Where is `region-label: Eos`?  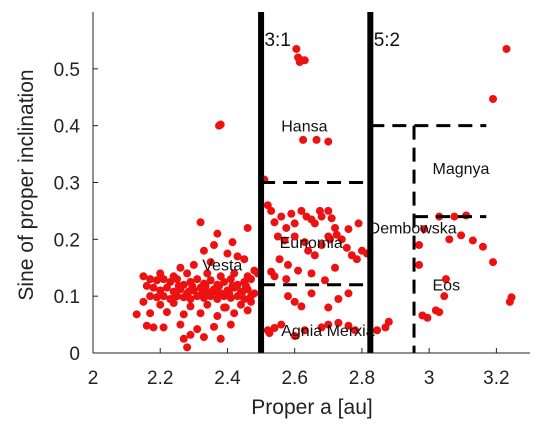 region-label: Eos is located at coordinates (447, 285).